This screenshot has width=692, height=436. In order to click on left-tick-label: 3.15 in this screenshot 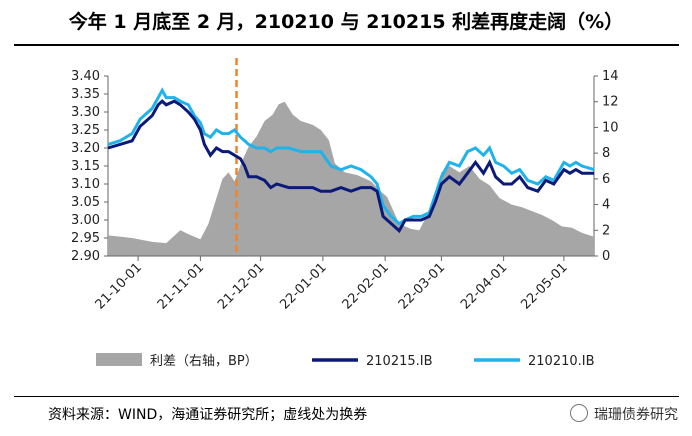, I will do `click(85, 166)`.